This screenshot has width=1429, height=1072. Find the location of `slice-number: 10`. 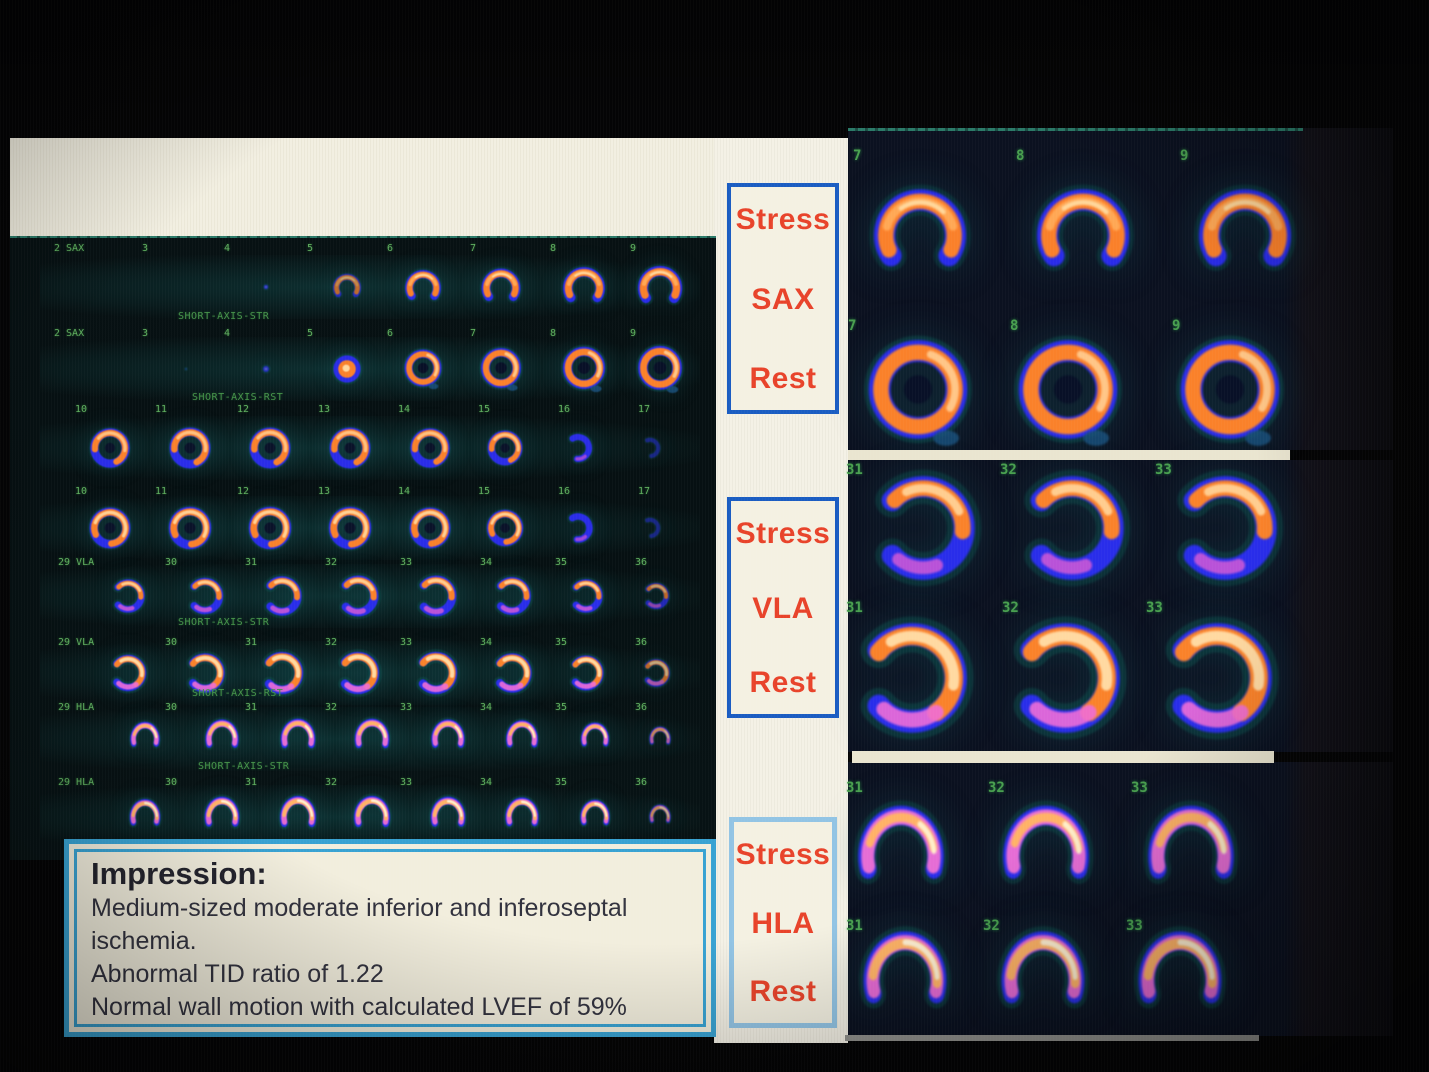

slice-number: 10 is located at coordinates (81, 409).